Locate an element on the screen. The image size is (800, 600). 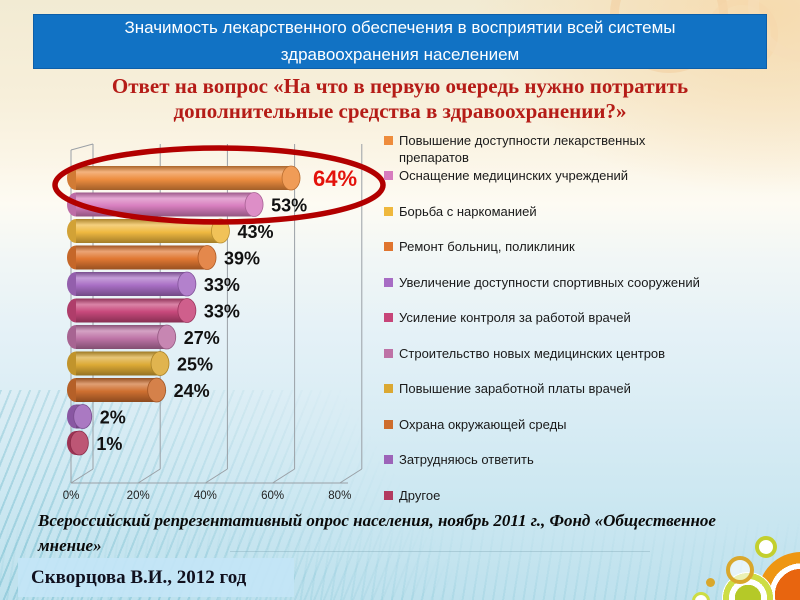
author-box: Скворцова В.И., 2012 год is located at coordinates (156, 577).